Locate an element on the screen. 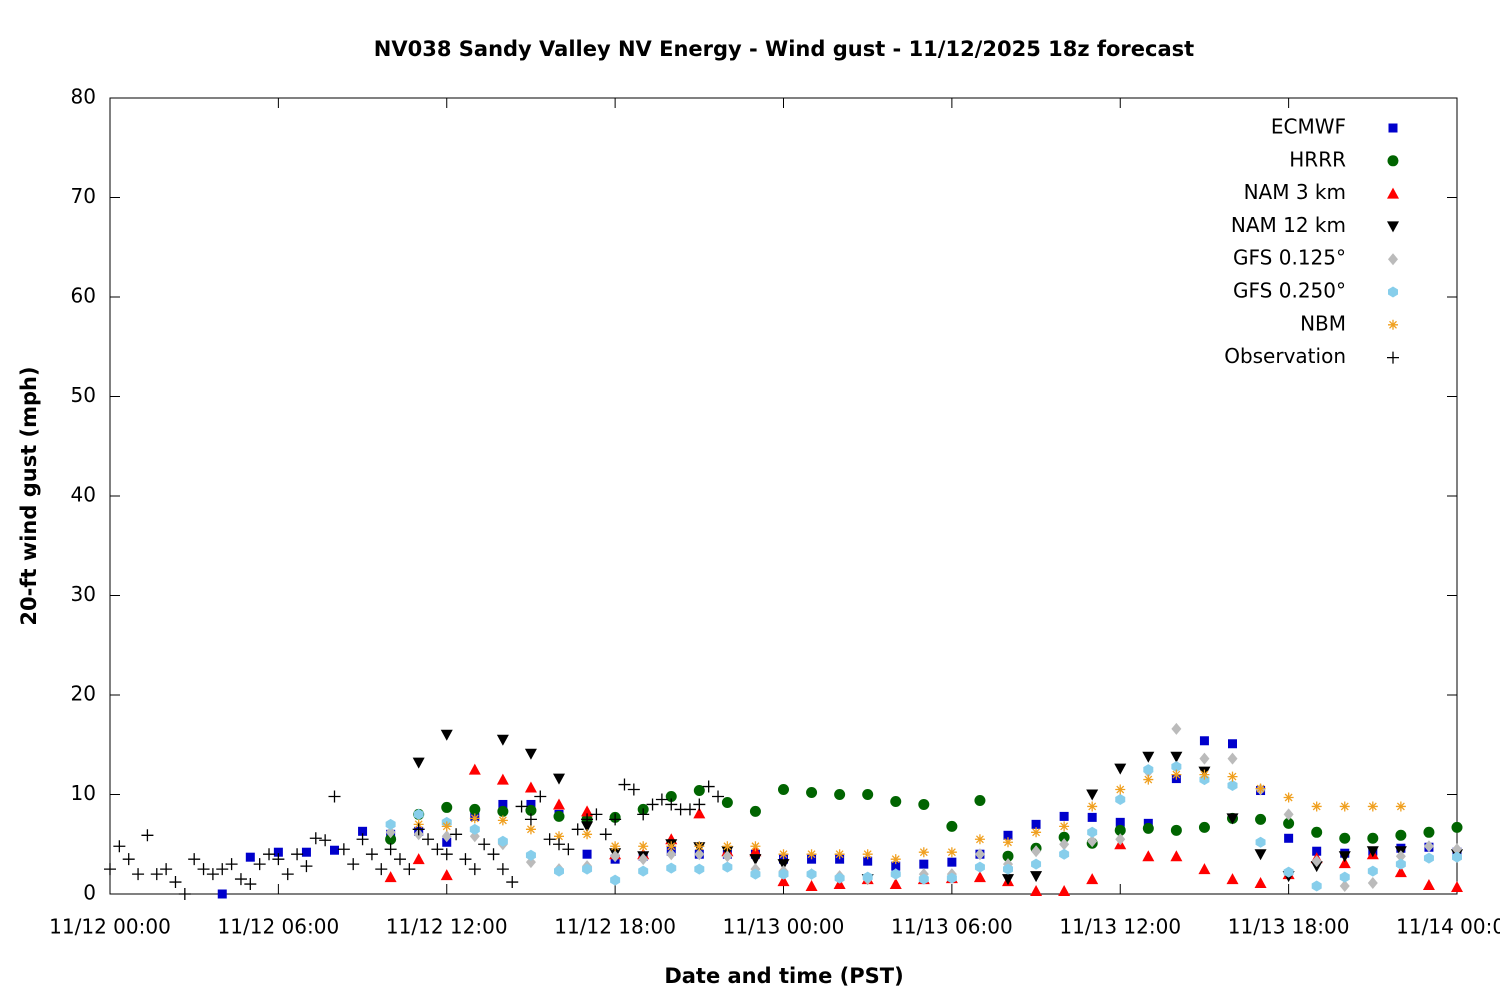  legend-label: NAM 12 km is located at coordinates (1288, 225).